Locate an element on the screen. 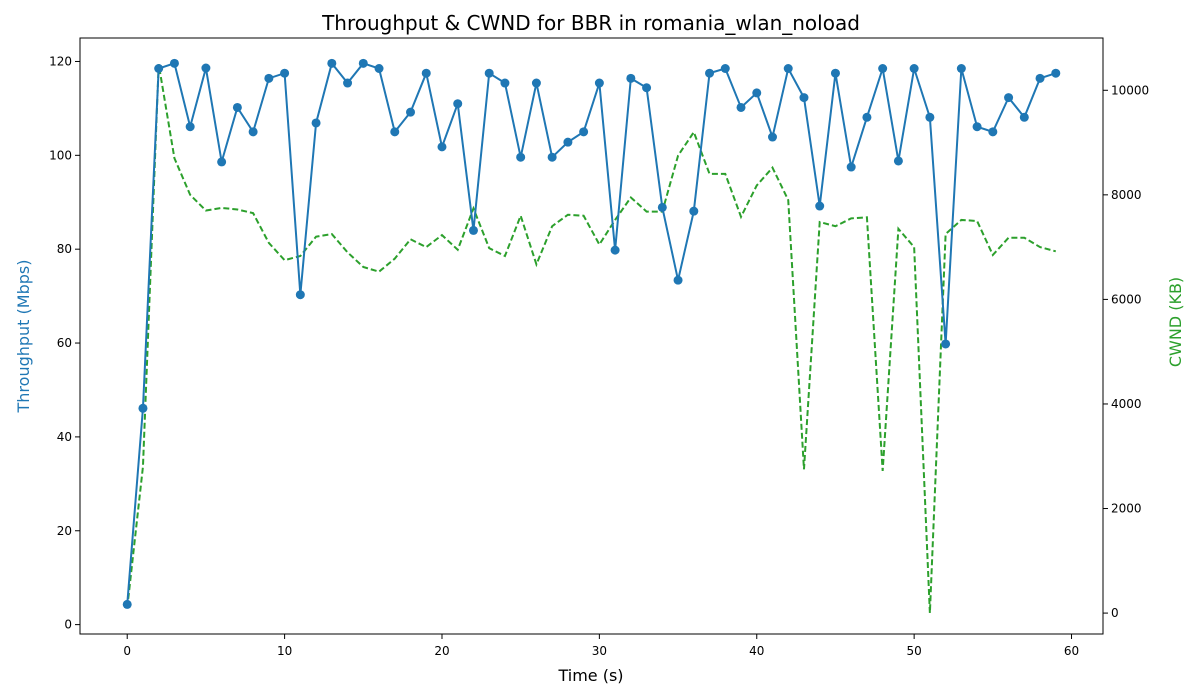  x-tick-label: 10 is located at coordinates (284, 651).